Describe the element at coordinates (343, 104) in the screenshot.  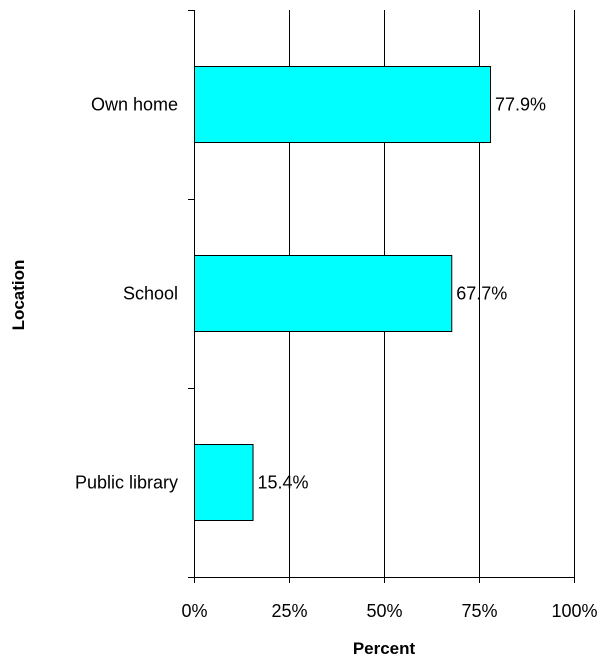
I see `bar-own-home` at that location.